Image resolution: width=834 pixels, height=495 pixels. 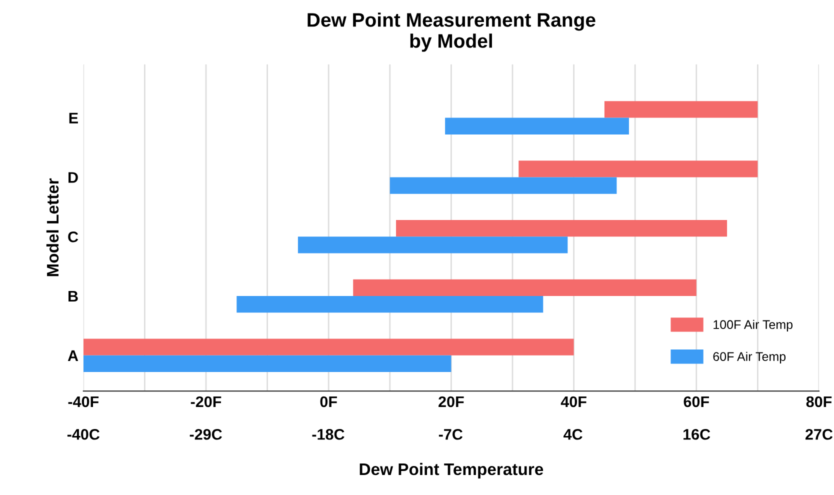 What do you see at coordinates (73, 118) in the screenshot?
I see `y-tick-label: E` at bounding box center [73, 118].